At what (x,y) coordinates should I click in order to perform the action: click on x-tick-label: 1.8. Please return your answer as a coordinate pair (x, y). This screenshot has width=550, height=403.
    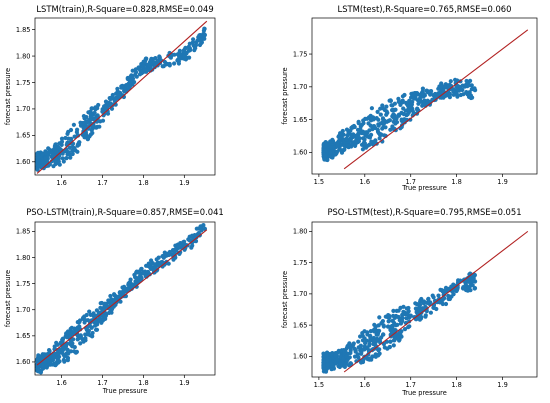
    Looking at the image, I should click on (143, 183).